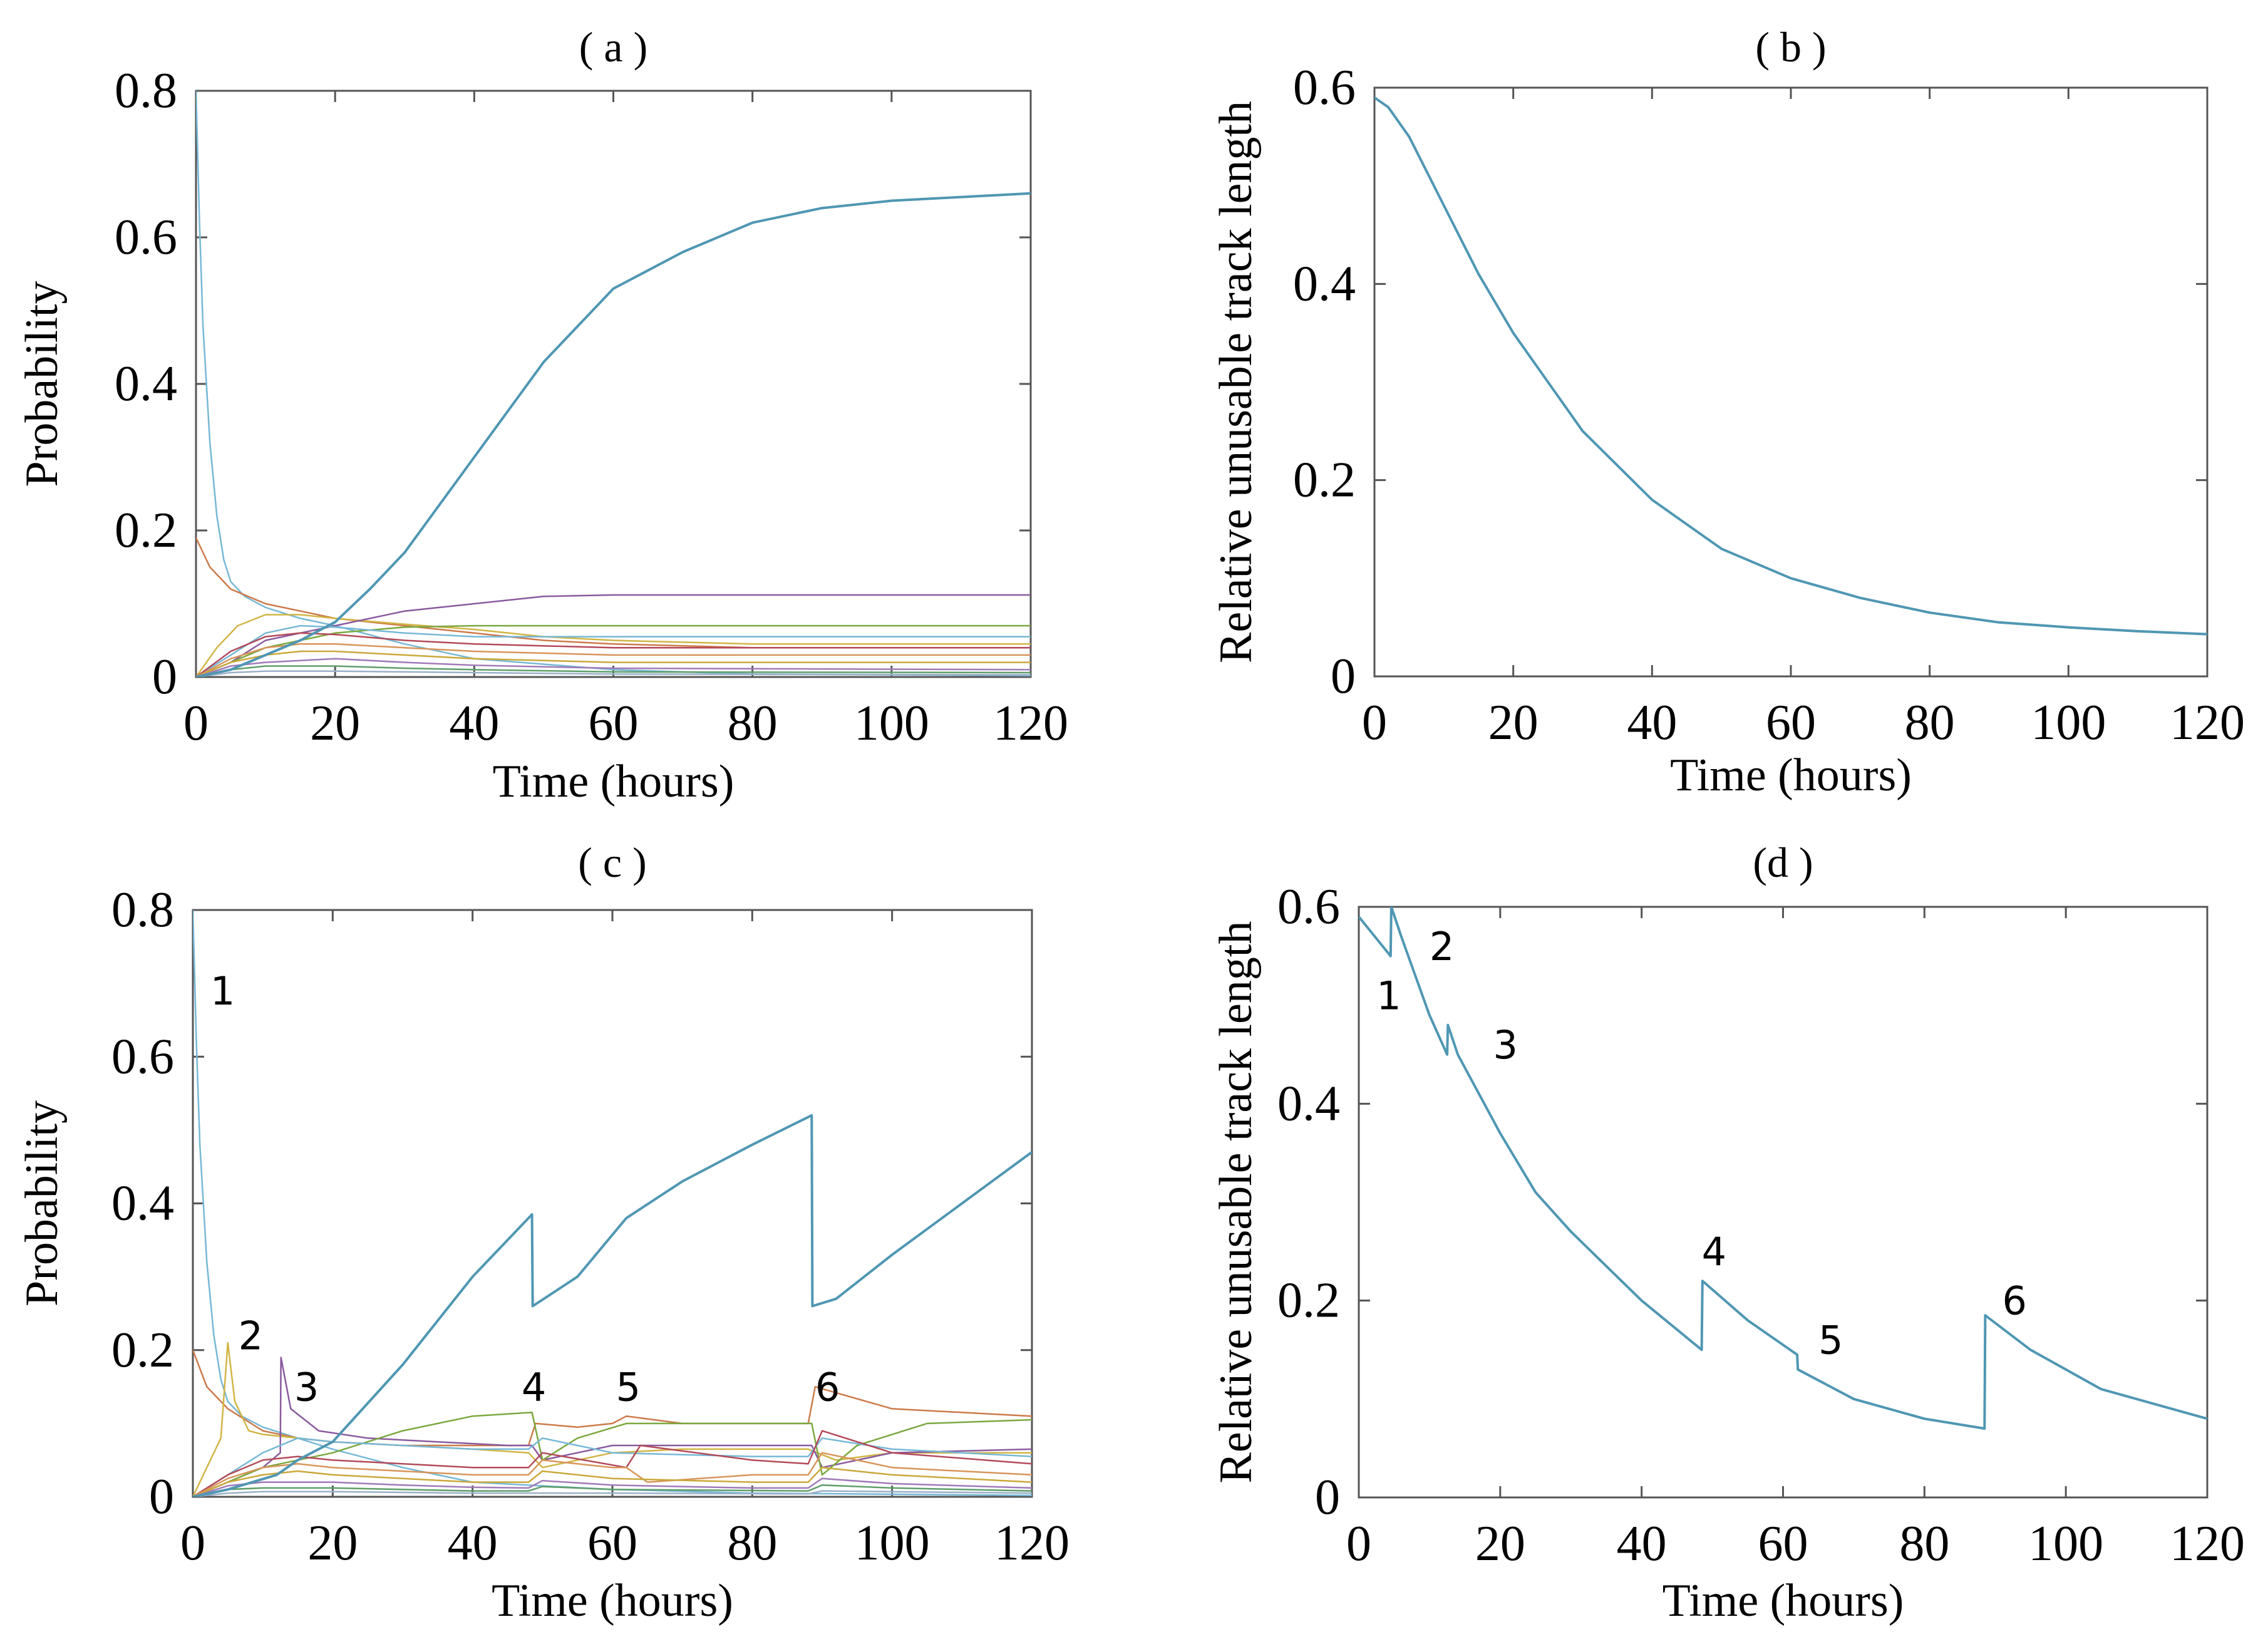 Image resolution: width=2268 pixels, height=1649 pixels. Describe the element at coordinates (1783, 862) in the screenshot. I see `chart-d-title: (d )` at that location.